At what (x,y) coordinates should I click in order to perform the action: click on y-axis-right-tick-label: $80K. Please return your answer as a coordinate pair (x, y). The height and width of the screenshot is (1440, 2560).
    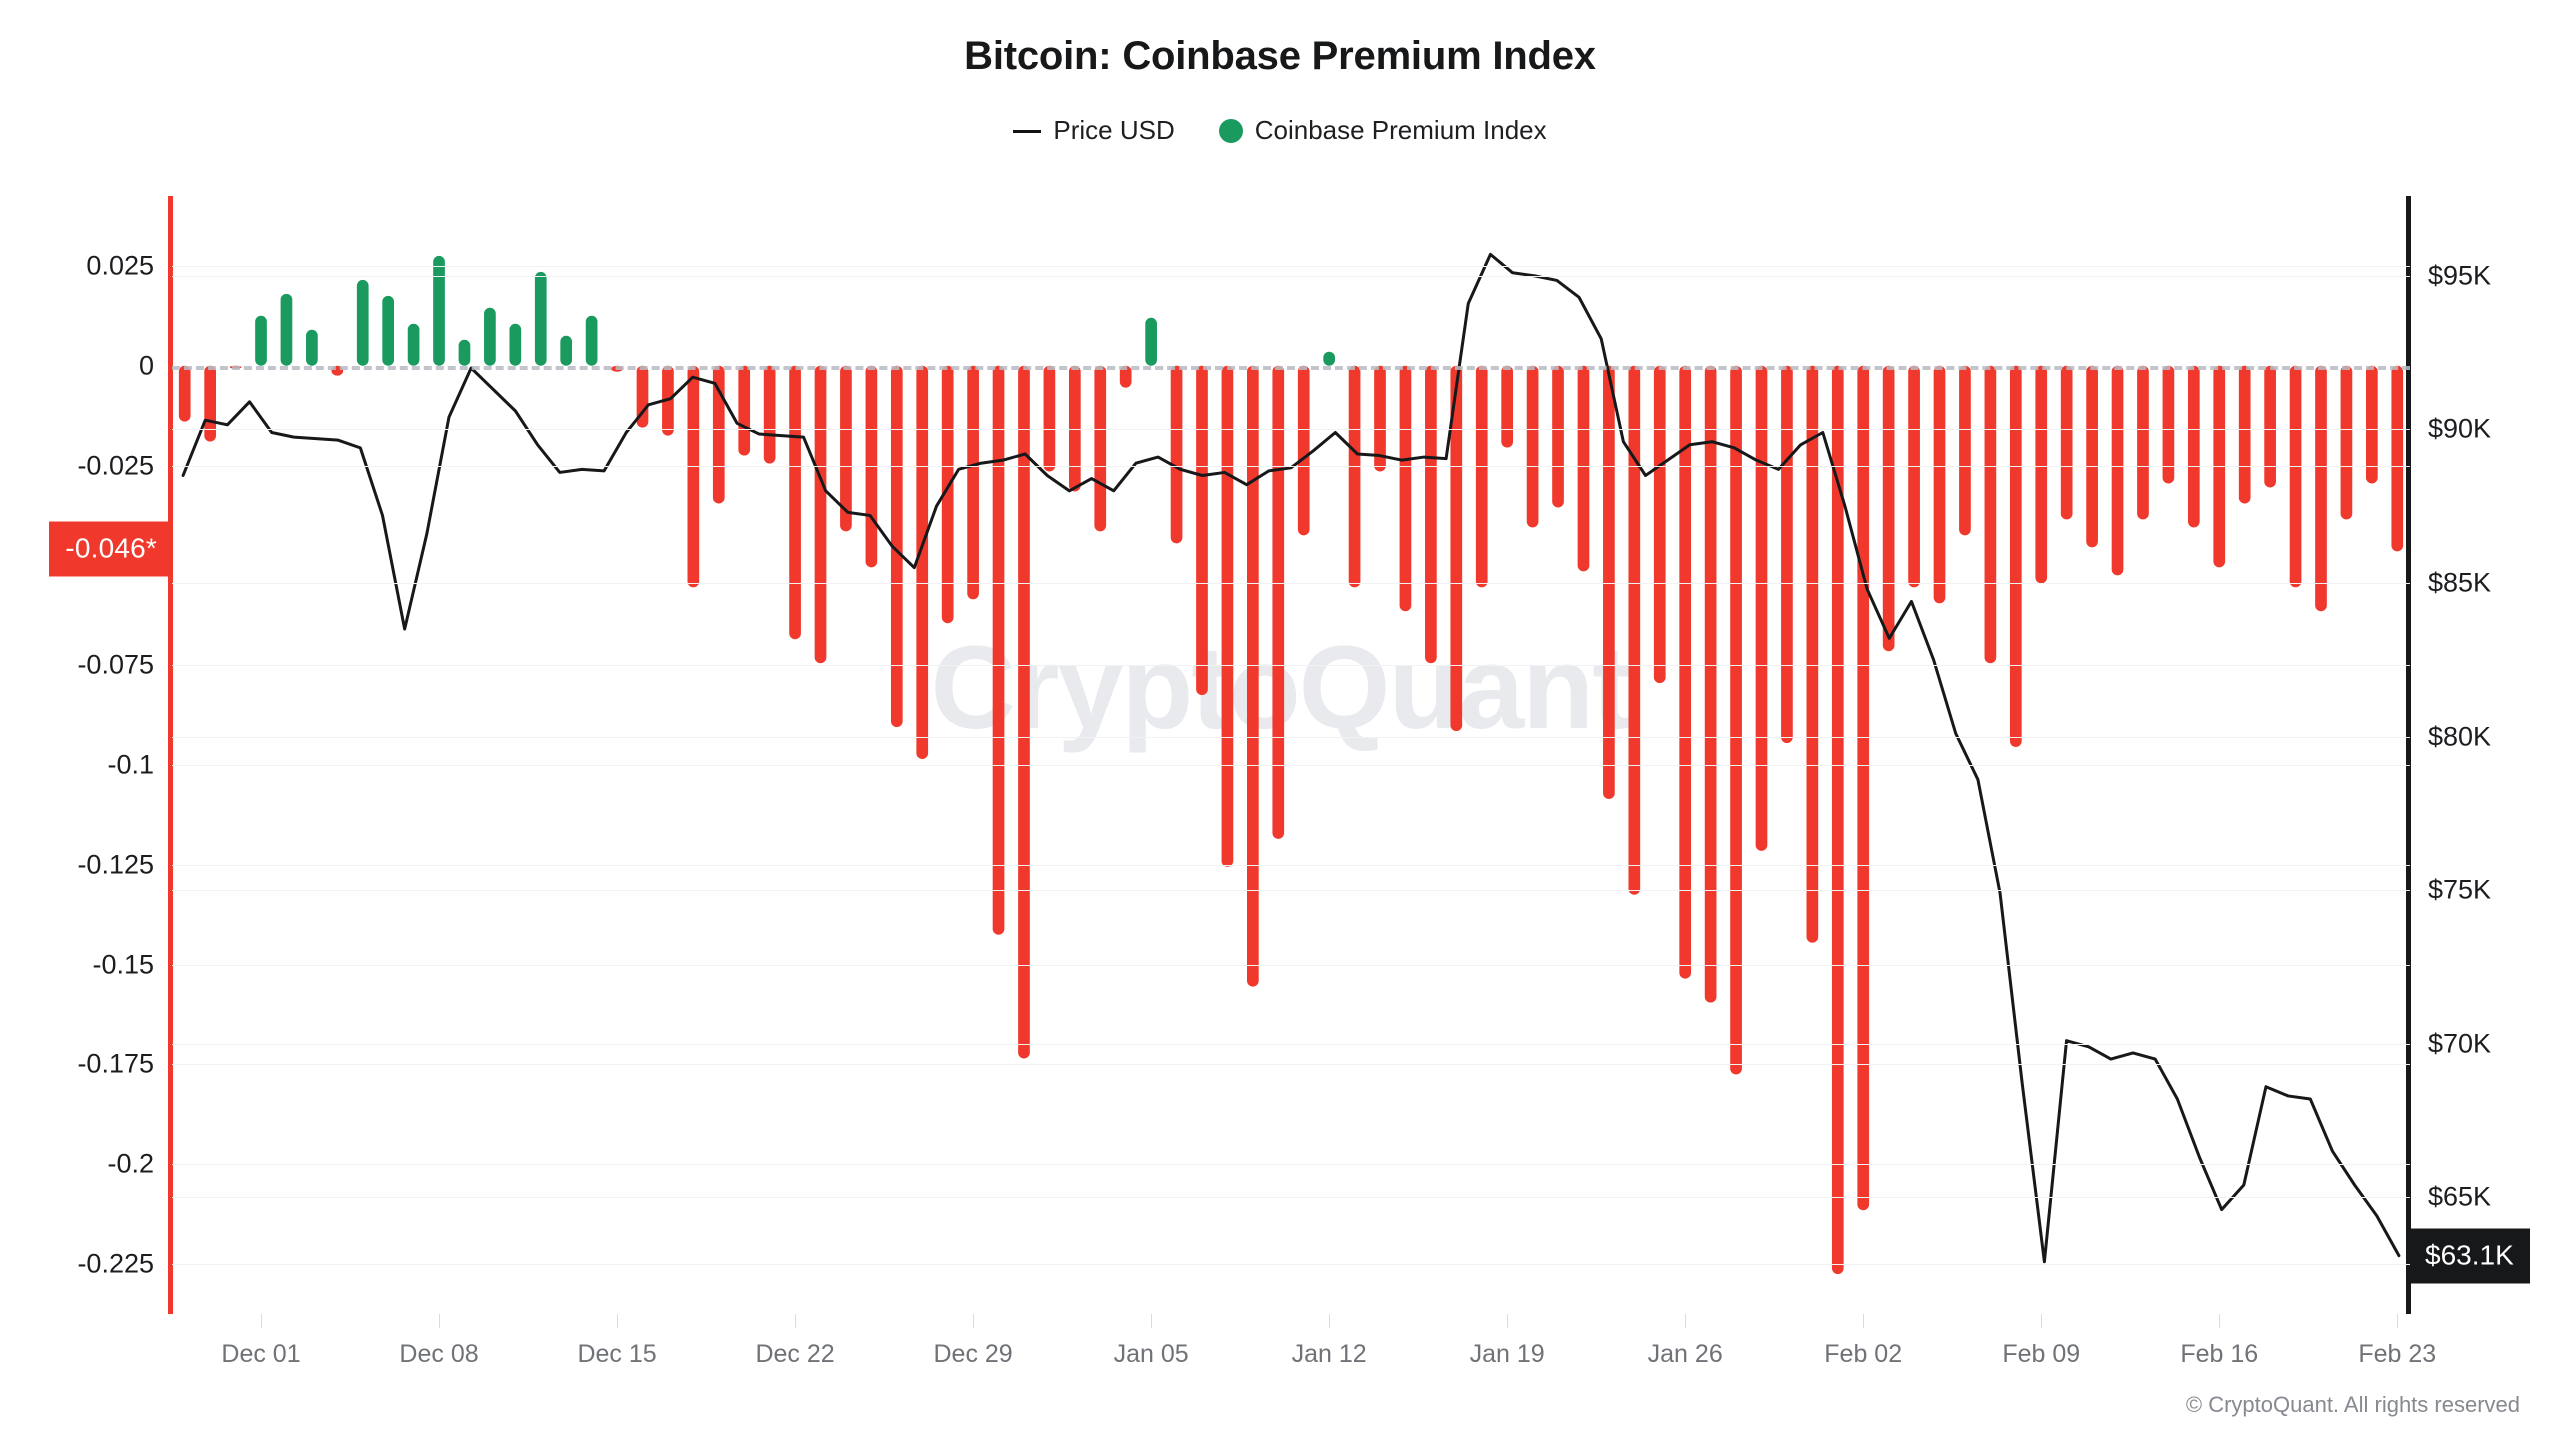
    Looking at the image, I should click on (2460, 736).